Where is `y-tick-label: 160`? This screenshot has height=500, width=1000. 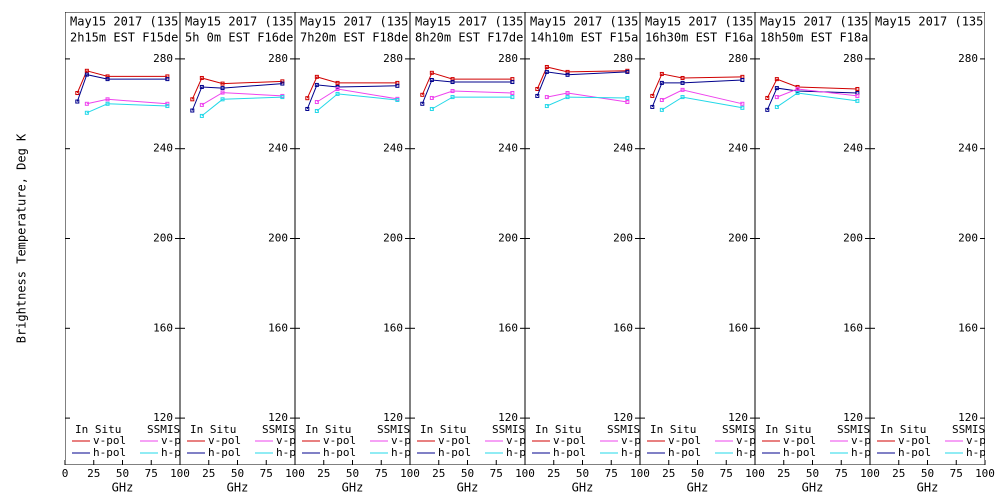
y-tick-label: 160 is located at coordinates (278, 327).